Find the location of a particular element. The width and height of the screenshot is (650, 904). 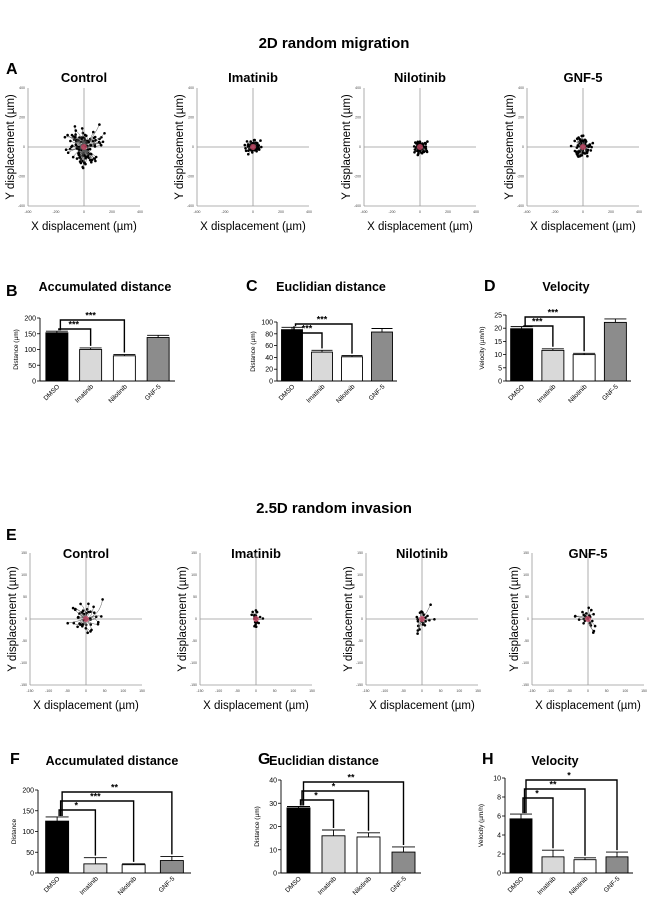

bar-gnf5 is located at coordinates (615, 351).